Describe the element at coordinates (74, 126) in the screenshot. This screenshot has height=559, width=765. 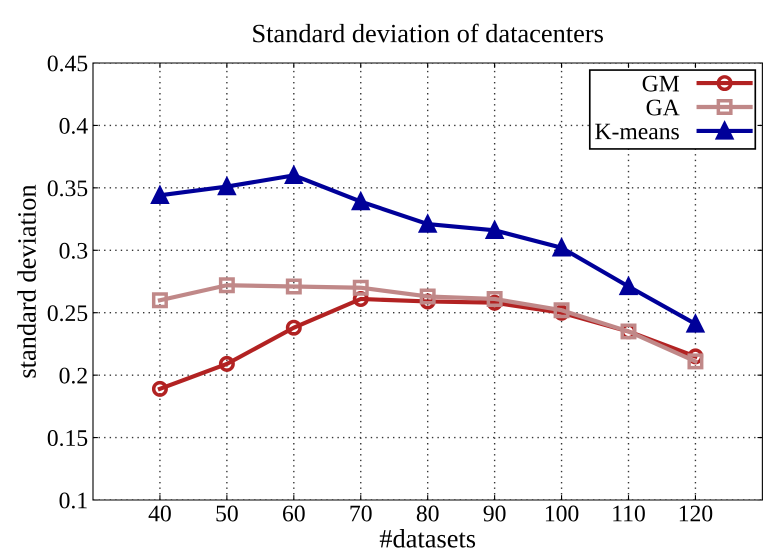
I see `y-tick-label: 0.4` at that location.